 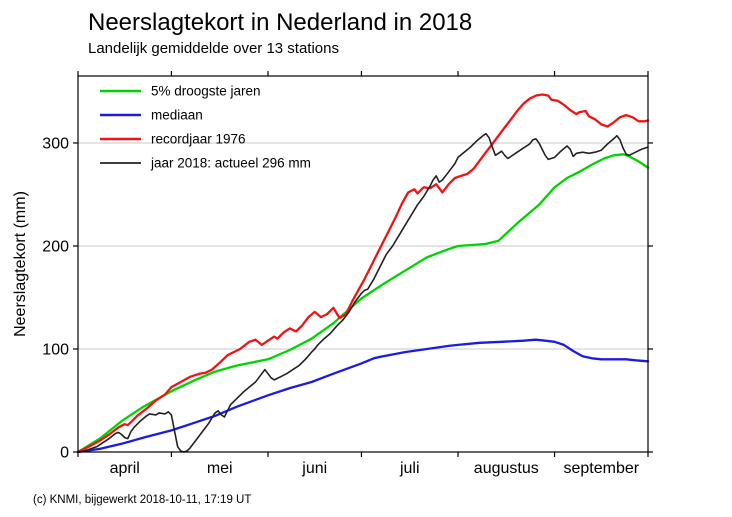 I want to click on month-label: april, so click(x=125, y=468).